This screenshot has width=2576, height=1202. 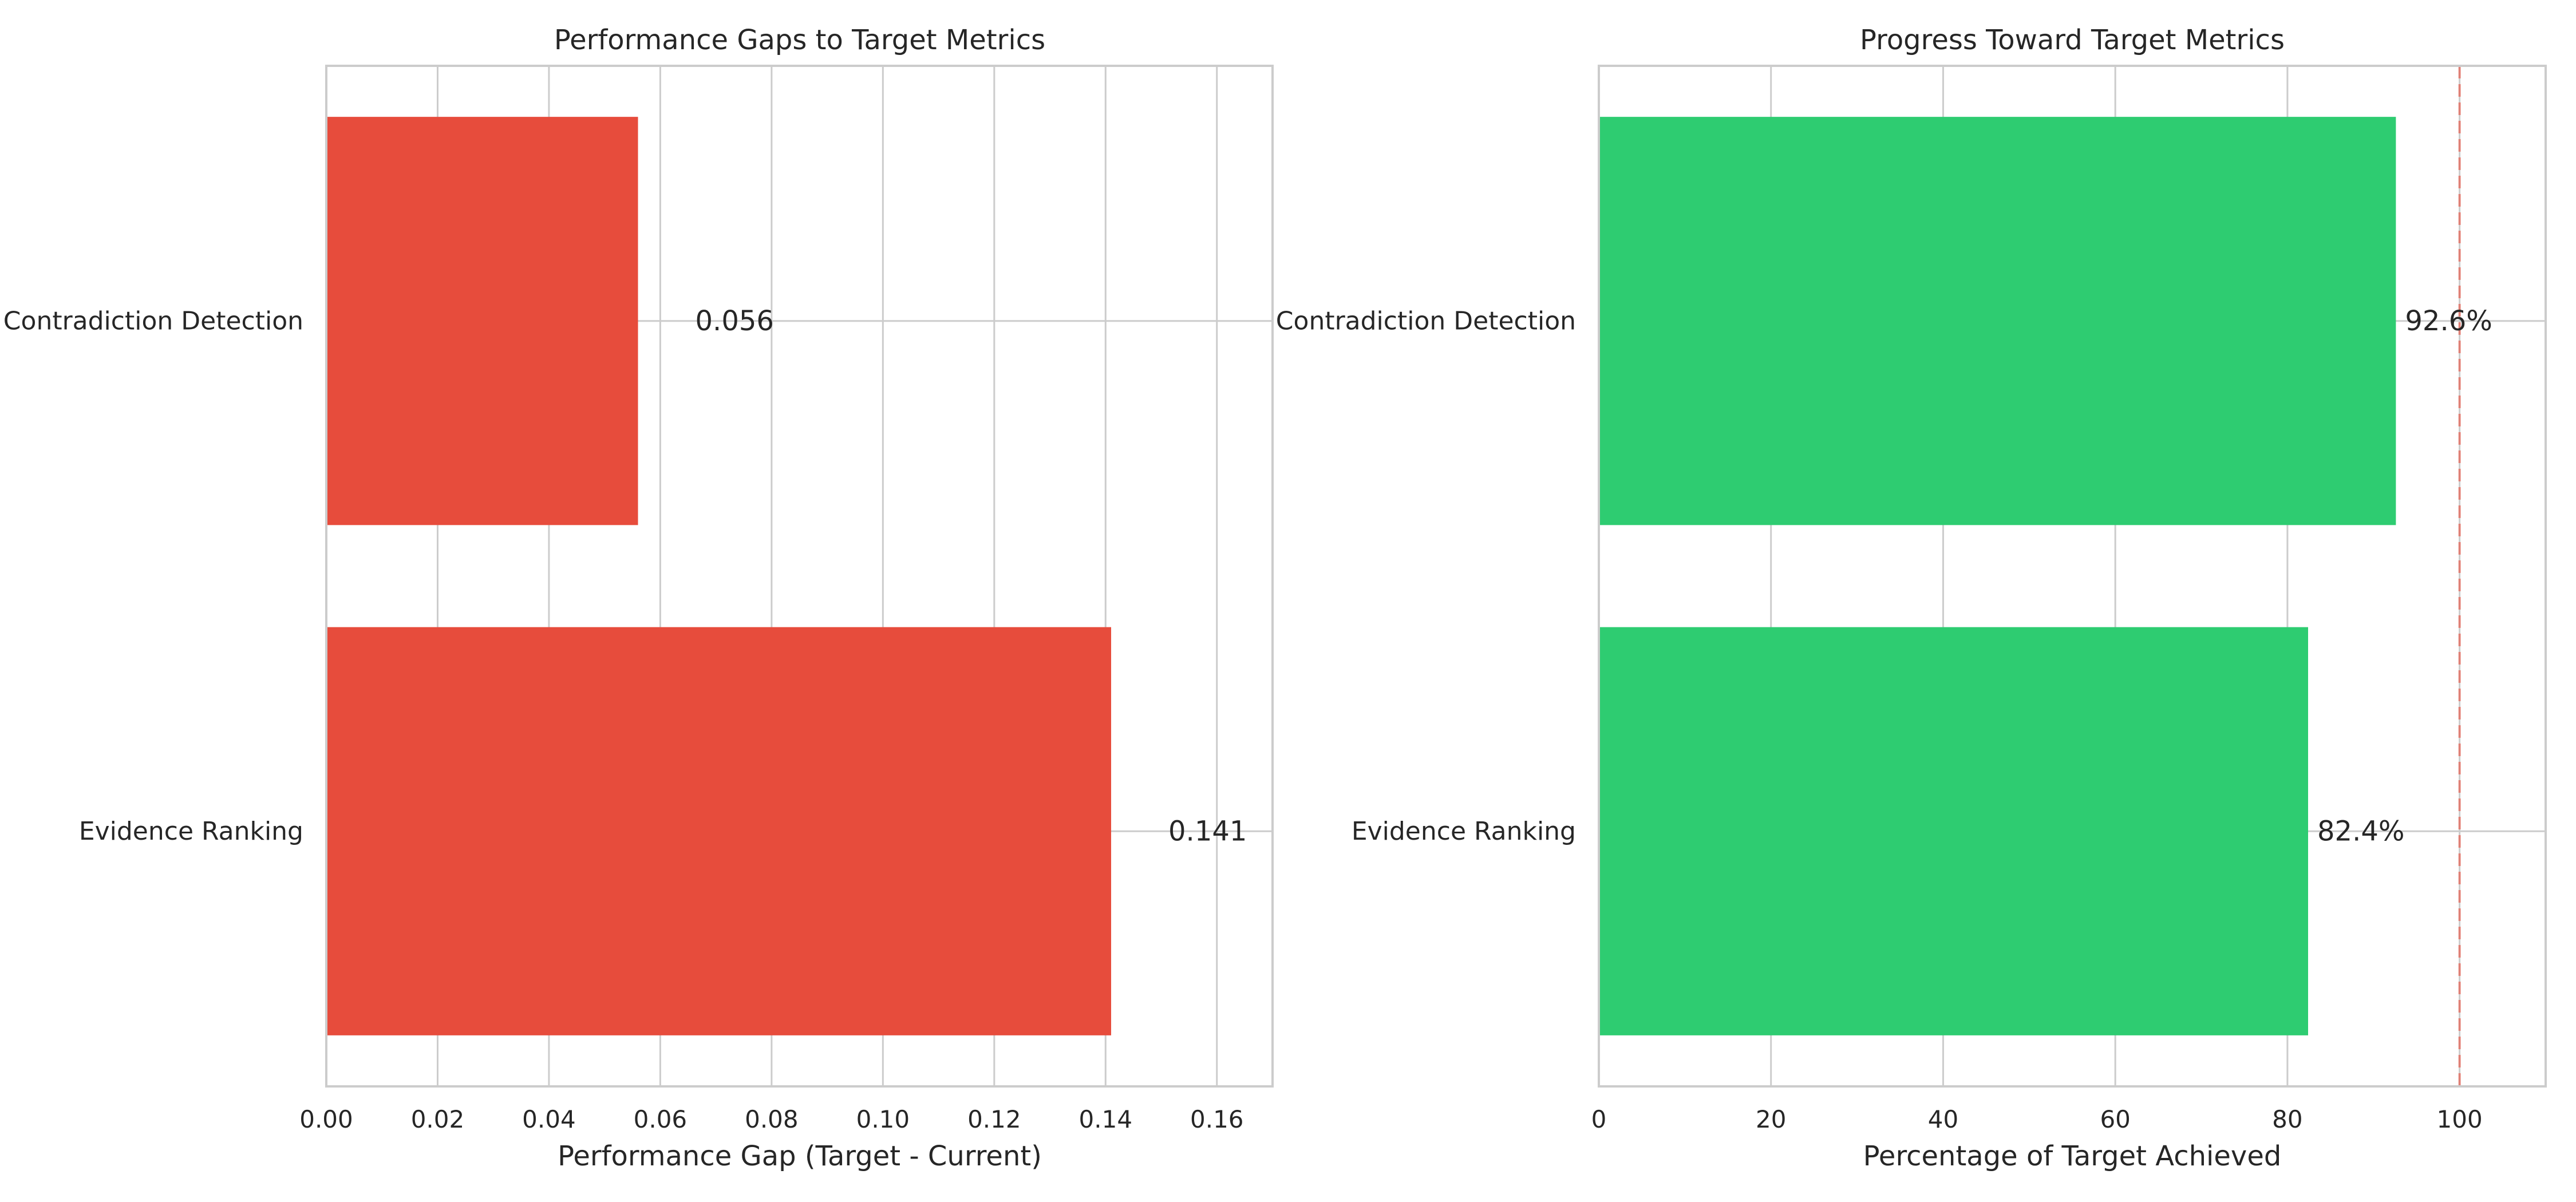 What do you see at coordinates (1771, 1119) in the screenshot?
I see `progress-chart-xtick-label-1: 20` at bounding box center [1771, 1119].